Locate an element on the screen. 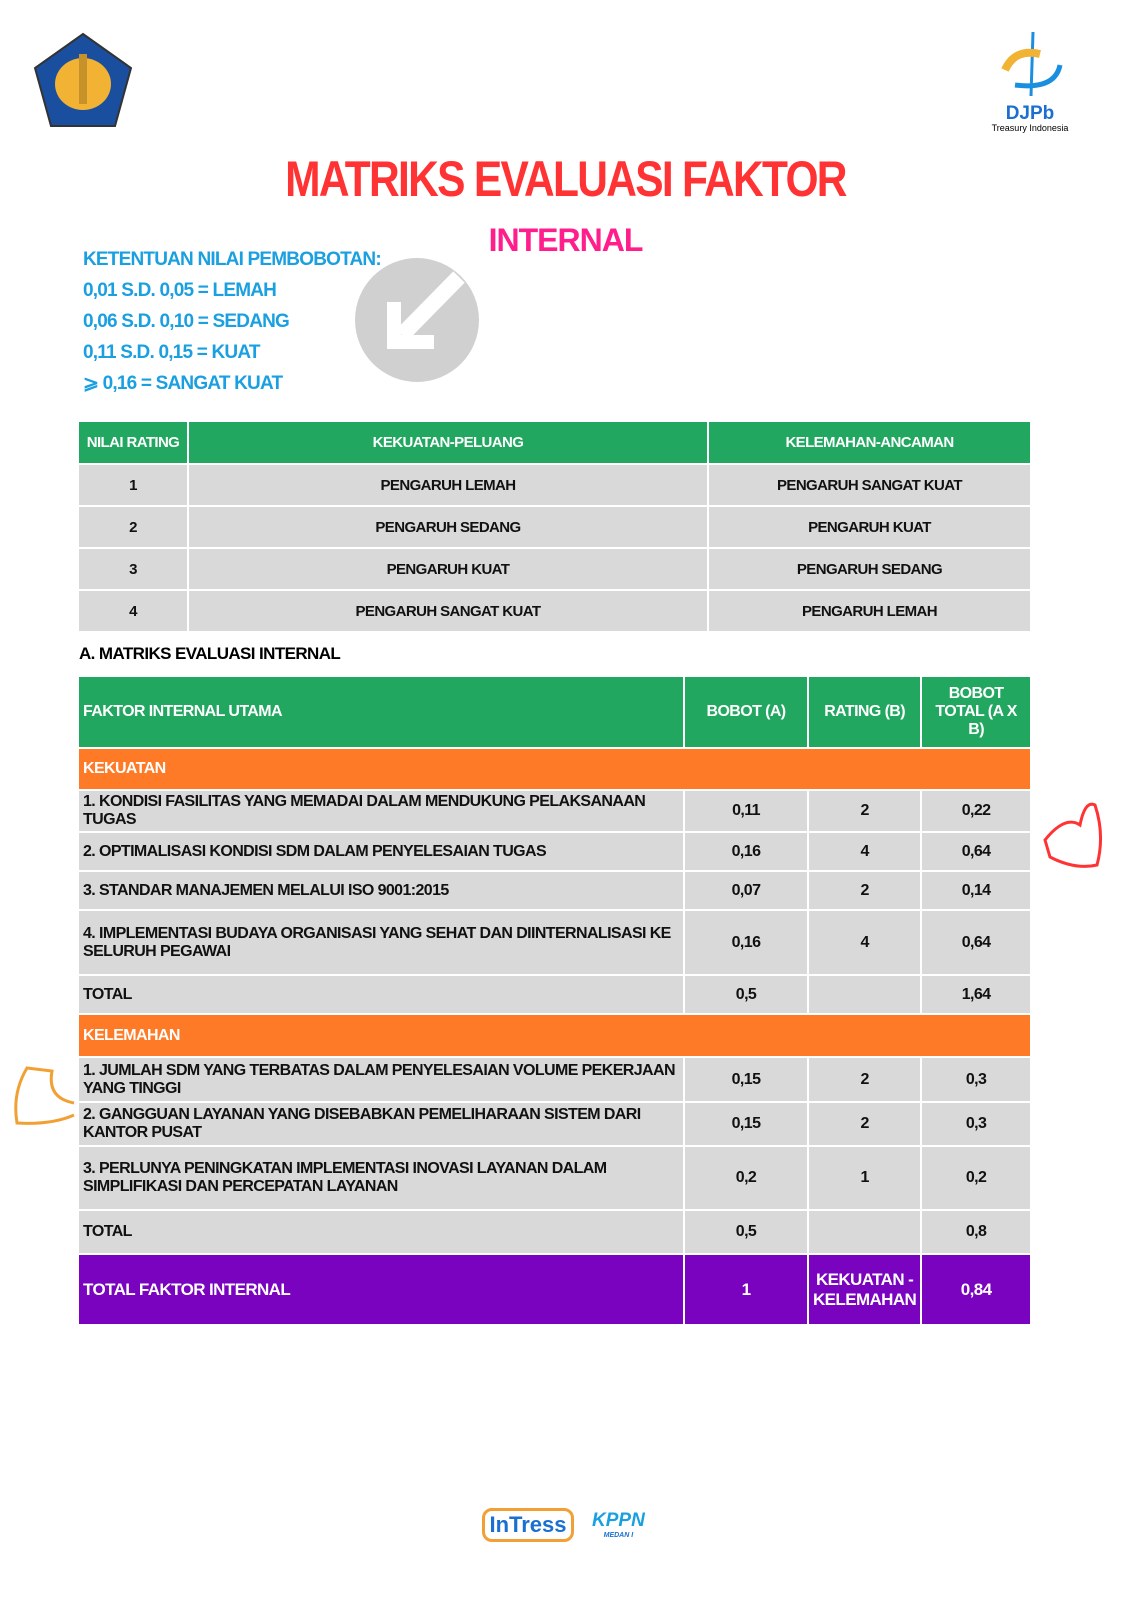 This screenshot has width=1131, height=1600. legend-item: 0,11 S.D. 0,15 = KUAT is located at coordinates (171, 352).